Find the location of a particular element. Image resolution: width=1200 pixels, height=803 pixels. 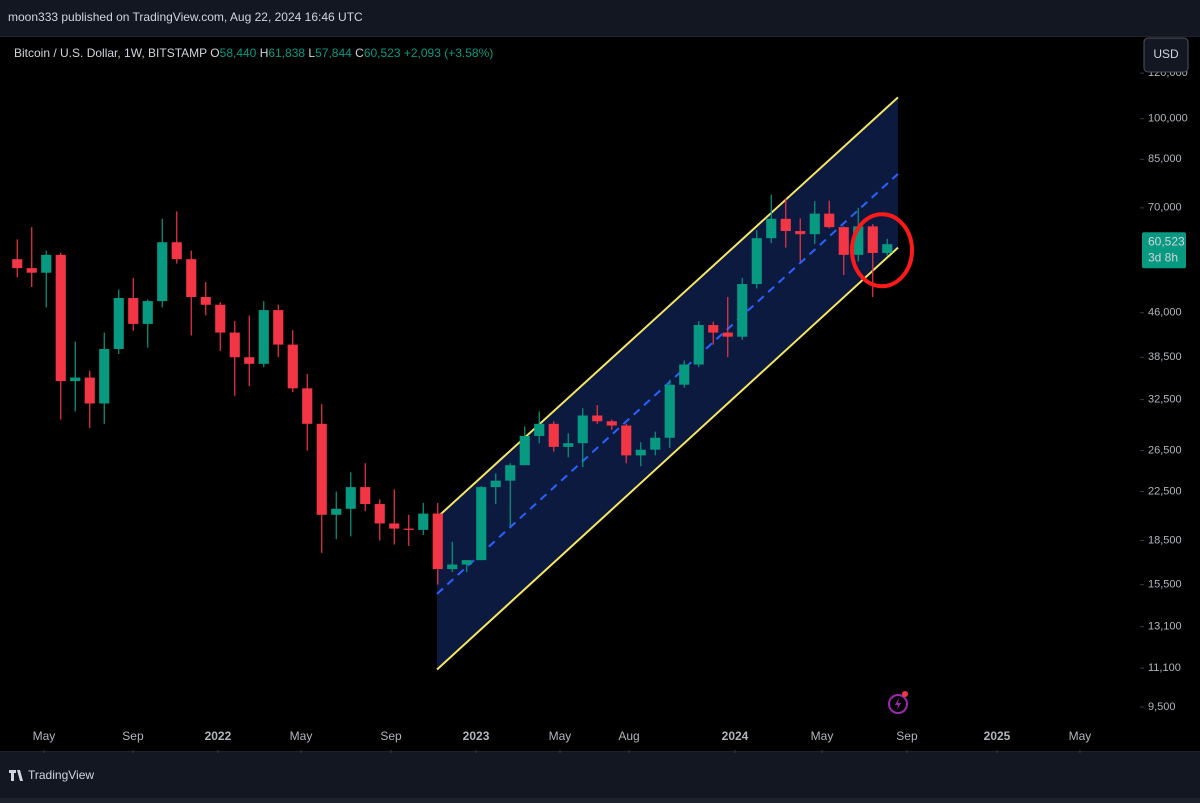

x-tick-label: Aug is located at coordinates (628, 736).